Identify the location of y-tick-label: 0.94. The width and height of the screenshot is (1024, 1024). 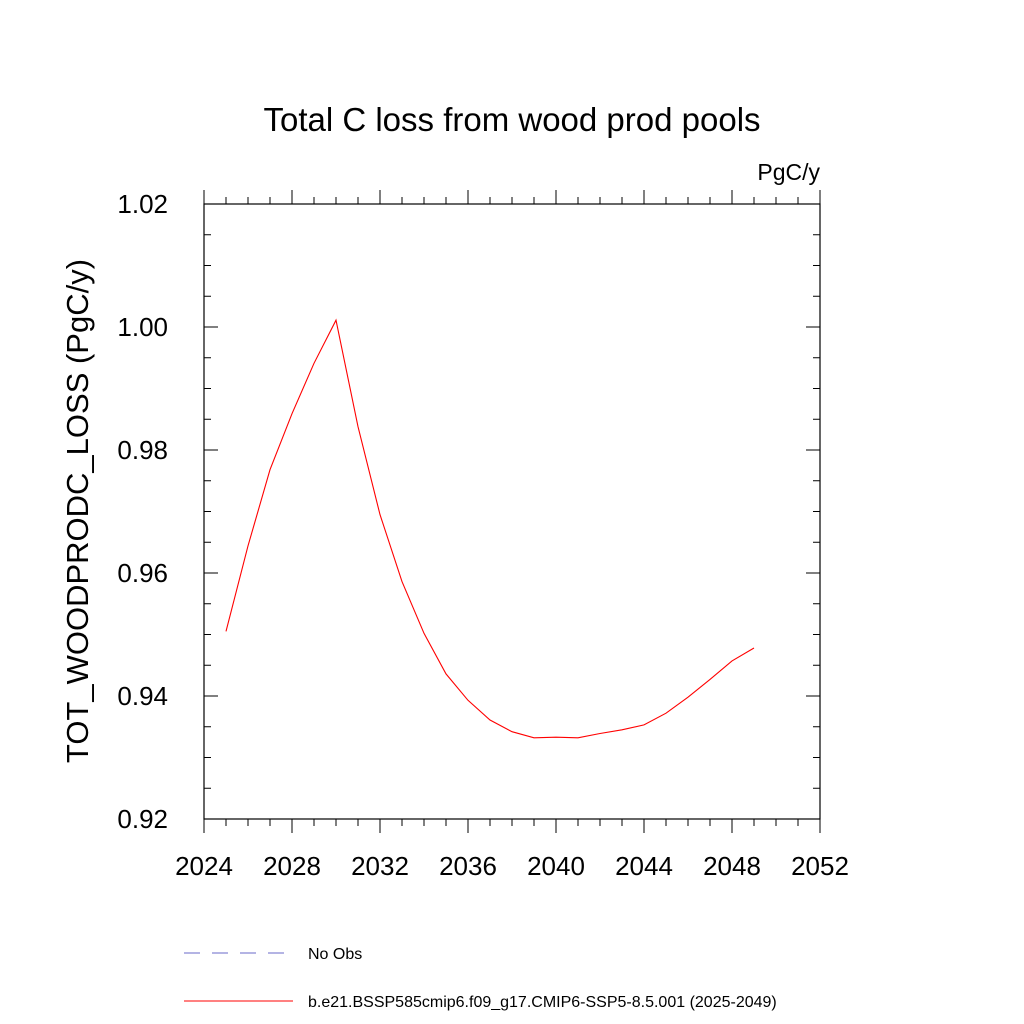
(142, 696).